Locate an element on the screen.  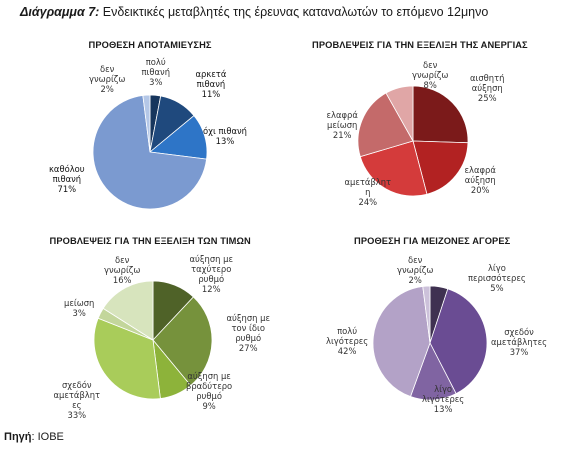
slice-label-αύξηση-με-τον-ίδιο-ρυθμό: αύξηση με τον ίδιο ρυθμό 27% is located at coordinates (248, 333).